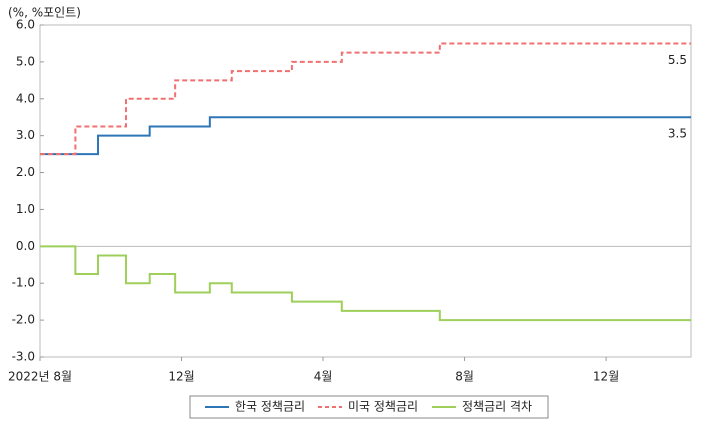  I want to click on end-label: 5.5, so click(677, 60).